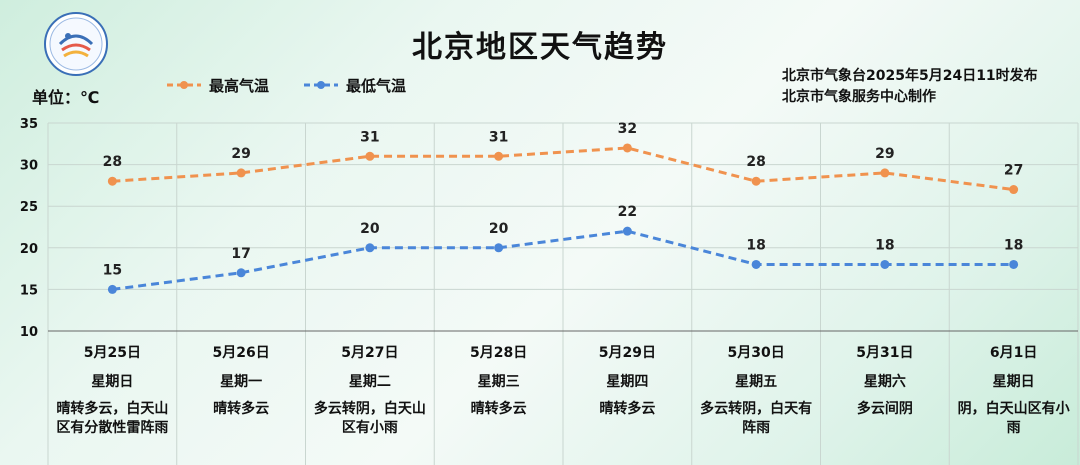 The height and width of the screenshot is (465, 1080). I want to click on legend-item-low: 最低气温, so click(354, 85).